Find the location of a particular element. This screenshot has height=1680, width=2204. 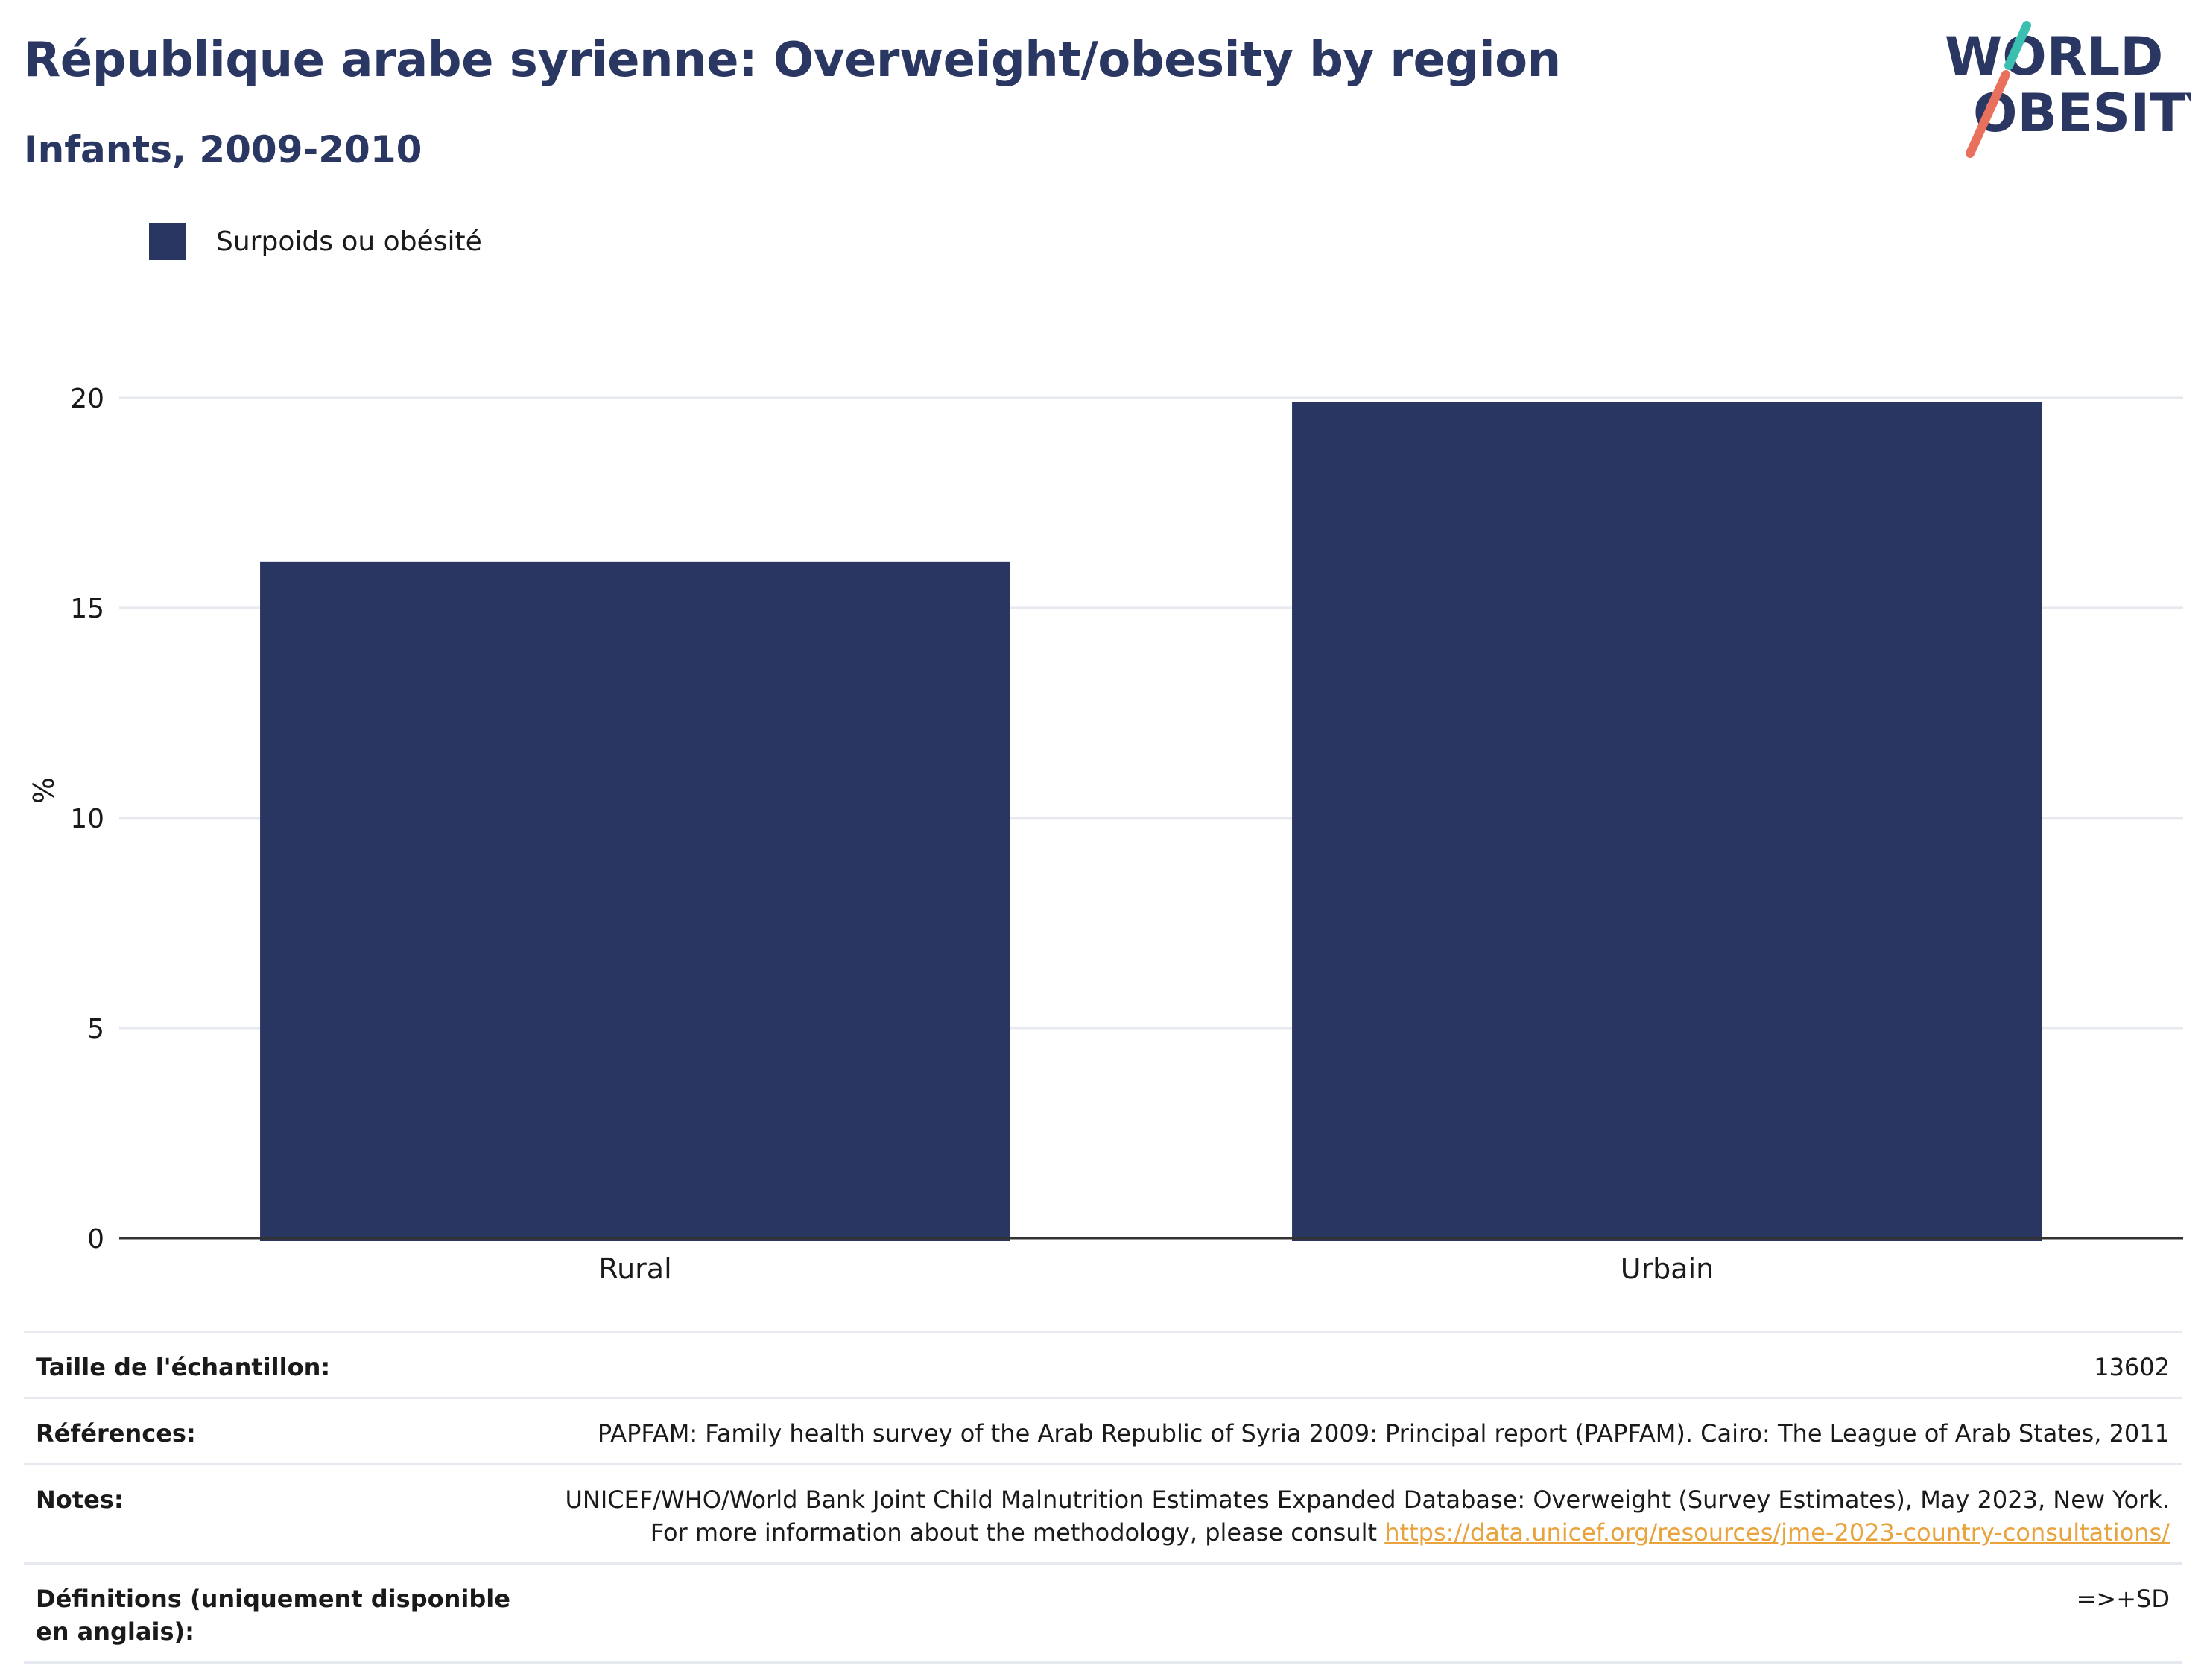

logo-line-1: WORLD is located at coordinates (2054, 56).